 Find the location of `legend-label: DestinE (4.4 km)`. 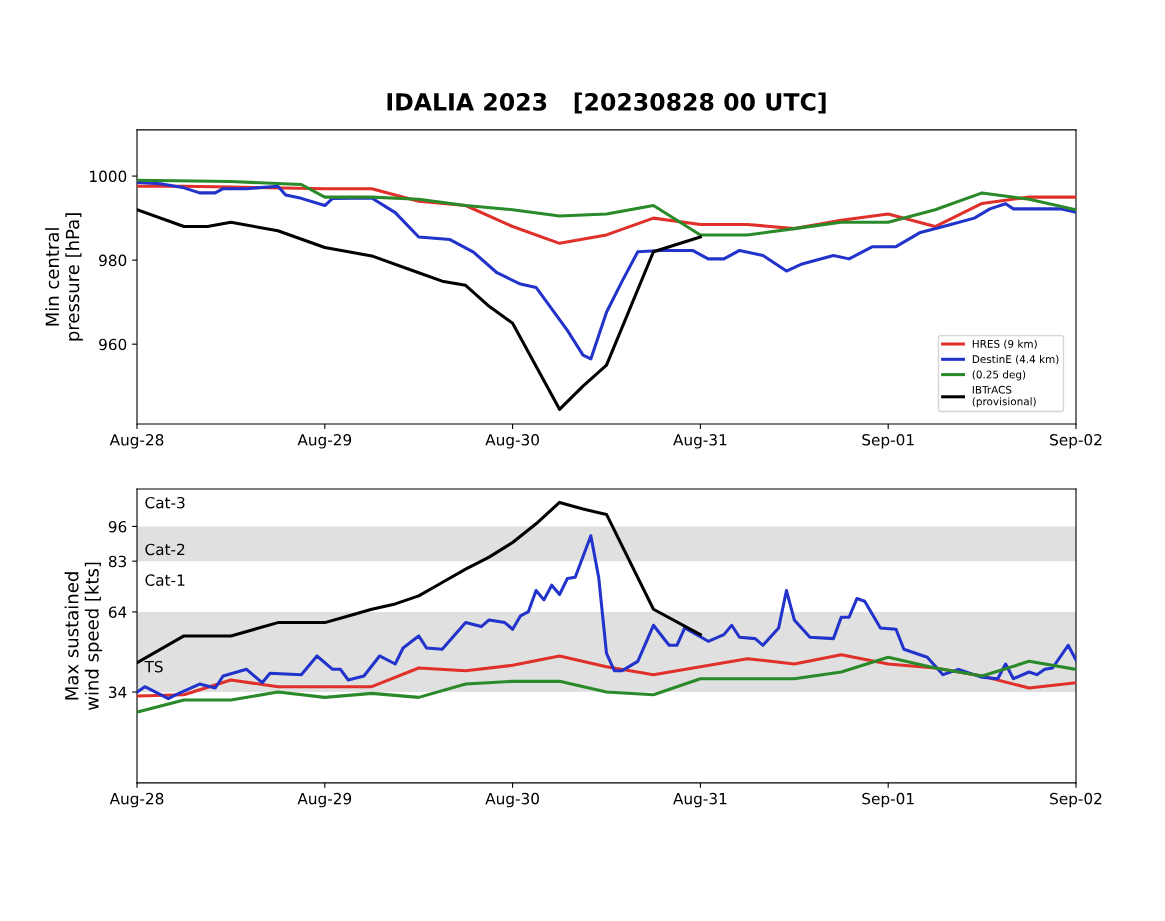

legend-label: DestinE (4.4 km) is located at coordinates (1015, 360).